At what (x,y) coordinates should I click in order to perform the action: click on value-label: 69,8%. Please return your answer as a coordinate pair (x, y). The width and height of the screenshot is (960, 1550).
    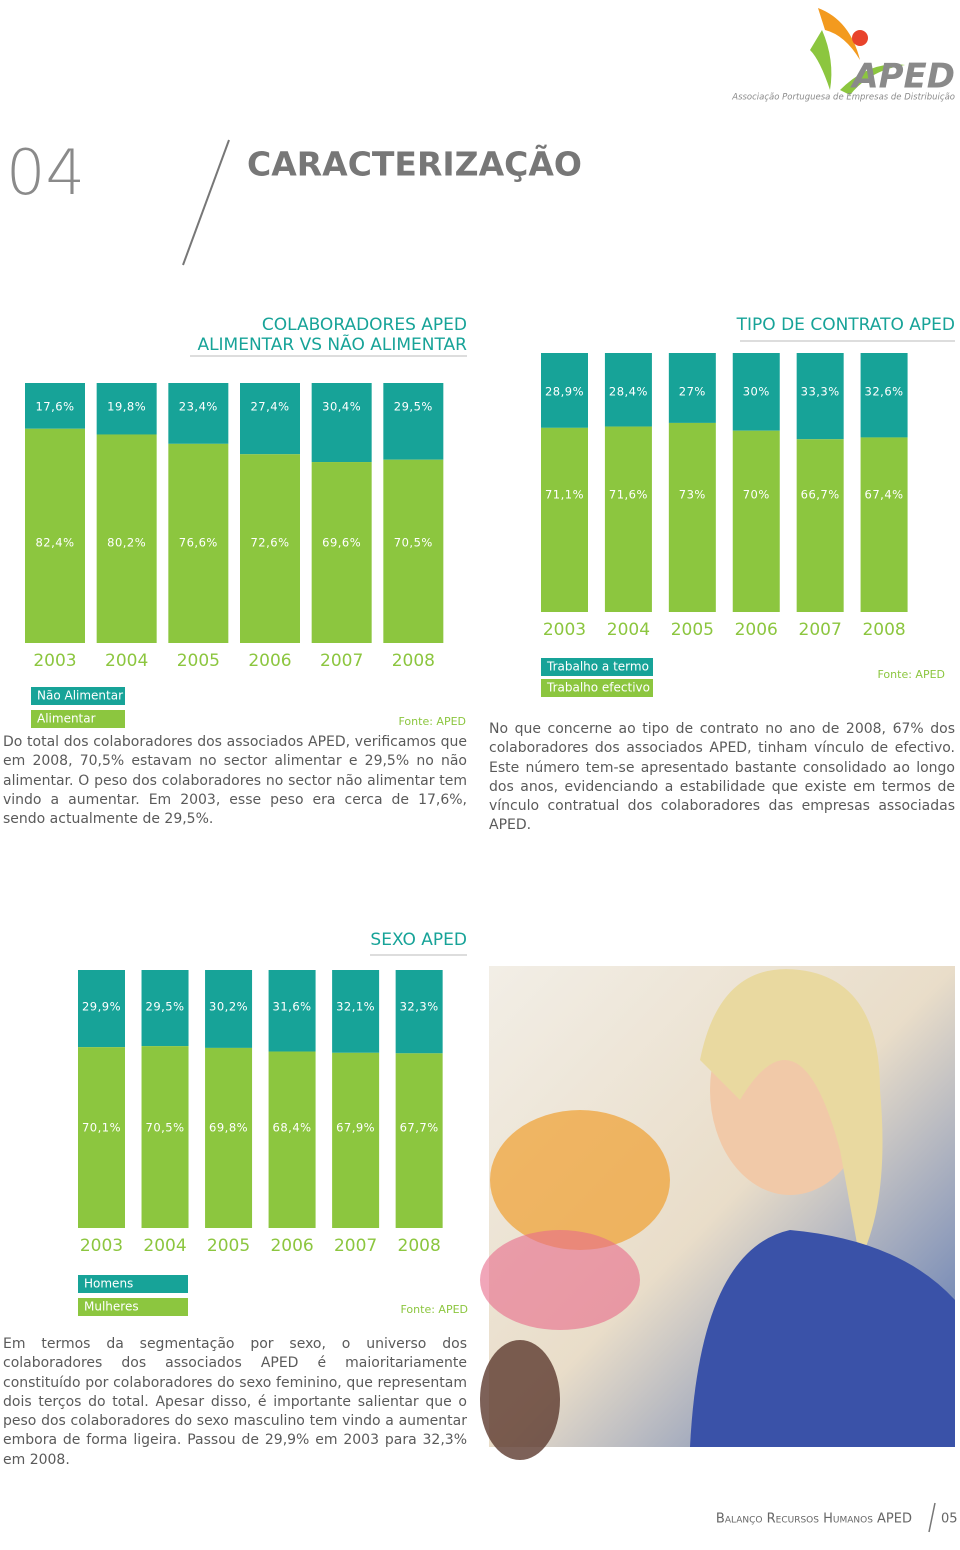
    Looking at the image, I should click on (228, 1128).